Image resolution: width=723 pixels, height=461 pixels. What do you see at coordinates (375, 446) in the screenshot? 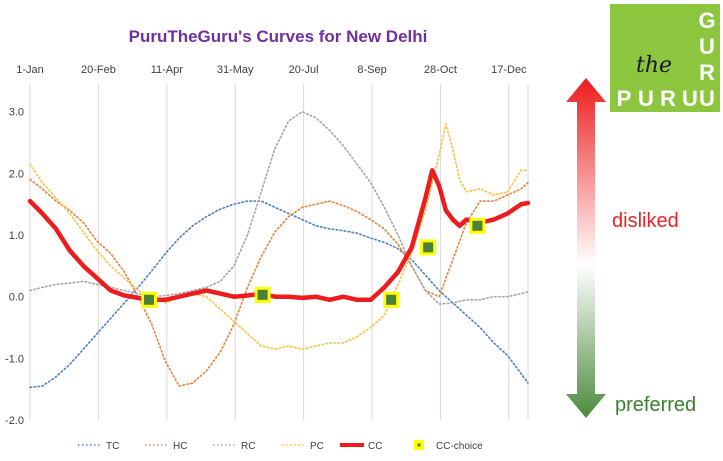
I see `legend-label-cc: CC` at bounding box center [375, 446].